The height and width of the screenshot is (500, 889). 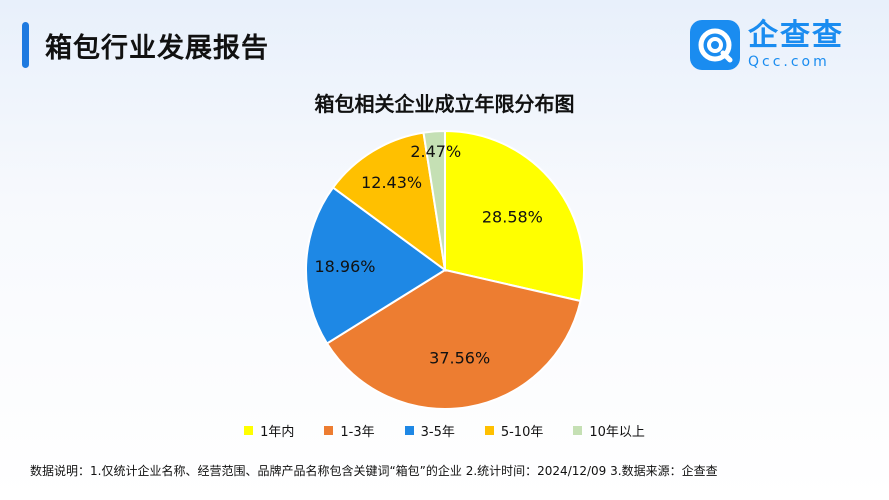 What do you see at coordinates (444, 104) in the screenshot?
I see `chart-title: 箱包相关企业成立年限分布图` at bounding box center [444, 104].